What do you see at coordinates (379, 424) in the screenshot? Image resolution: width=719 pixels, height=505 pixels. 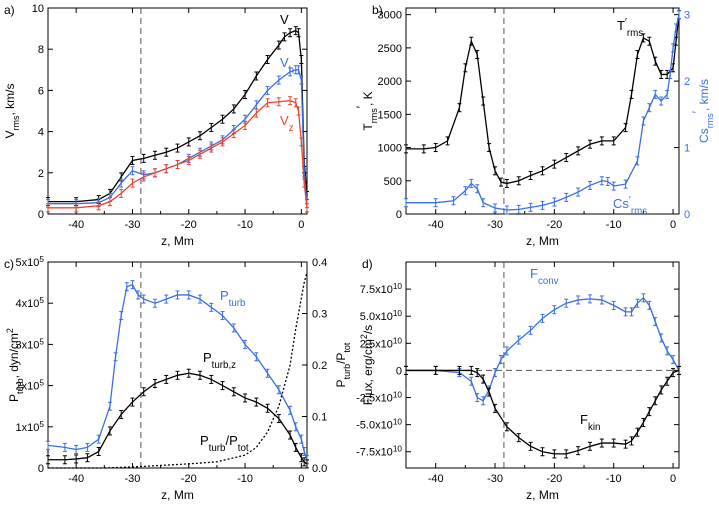 I see `y-tick-label: -5.0x10¹⁰` at bounding box center [379, 424].